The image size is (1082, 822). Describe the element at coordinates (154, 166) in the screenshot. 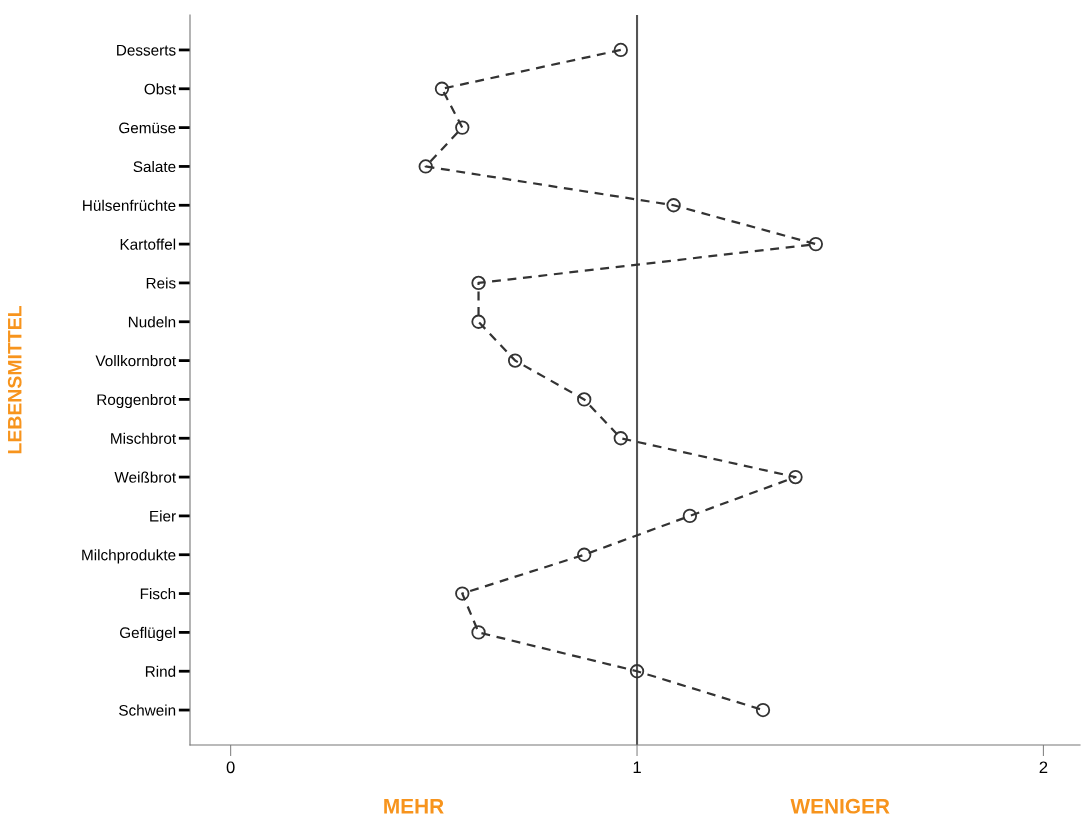

I see `y-tick-label: Salate` at that location.